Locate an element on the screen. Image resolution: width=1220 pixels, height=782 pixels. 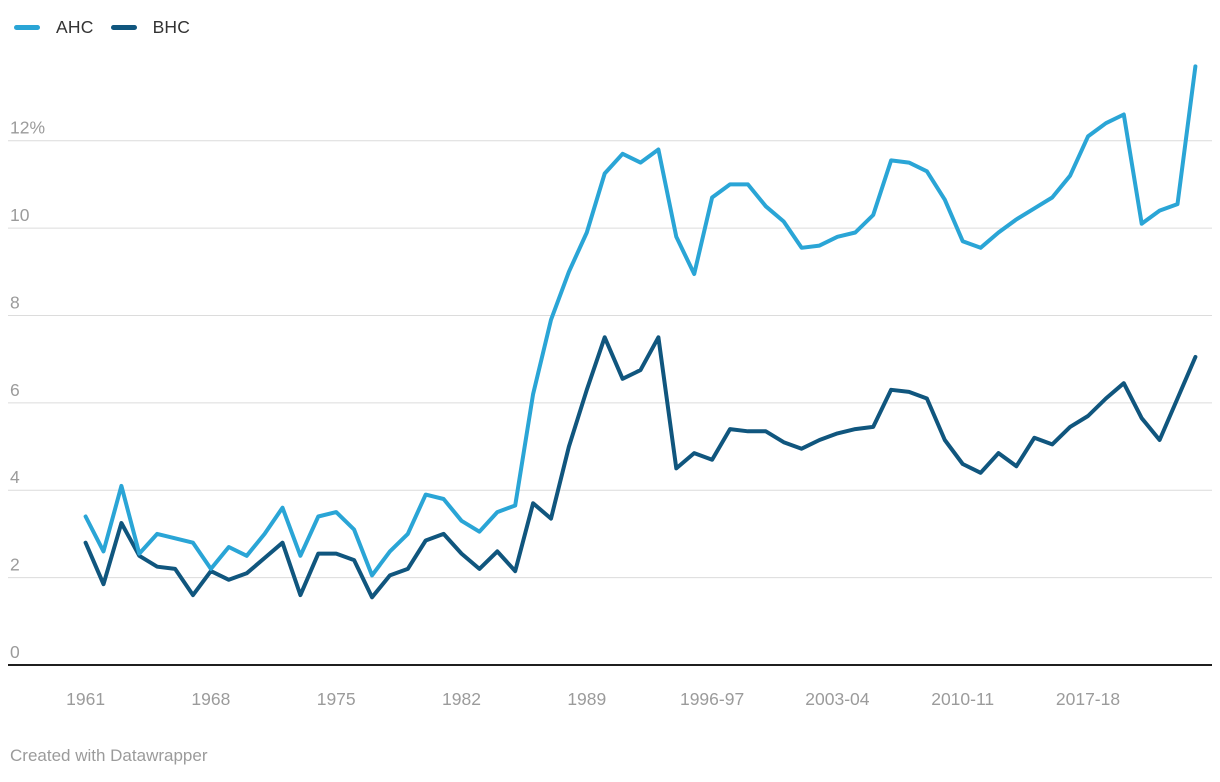
y-tick-label: 2 is located at coordinates (15, 565).